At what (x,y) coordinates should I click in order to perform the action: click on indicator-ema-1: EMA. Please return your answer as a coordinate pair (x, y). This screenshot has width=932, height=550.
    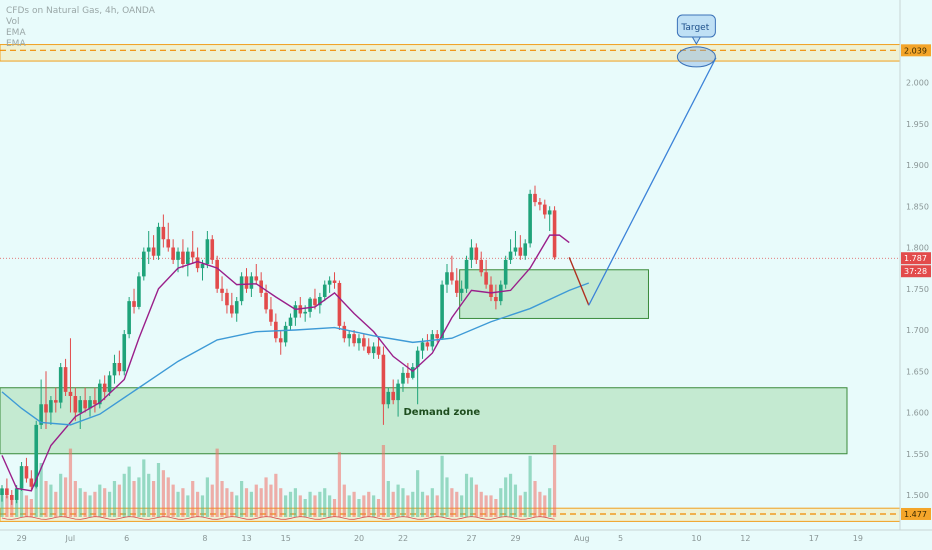
    Looking at the image, I should click on (16, 33).